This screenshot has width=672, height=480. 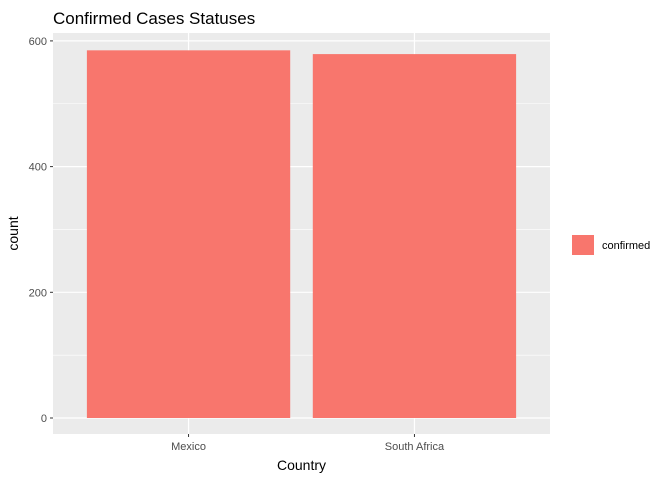 I want to click on y-tick-label: 200, so click(x=38, y=293).